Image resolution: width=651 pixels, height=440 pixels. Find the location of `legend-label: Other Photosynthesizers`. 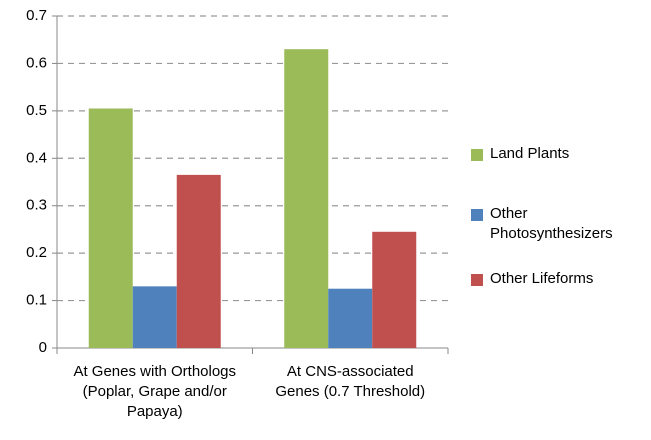

legend-label: Other Photosynthesizers is located at coordinates (551, 223).